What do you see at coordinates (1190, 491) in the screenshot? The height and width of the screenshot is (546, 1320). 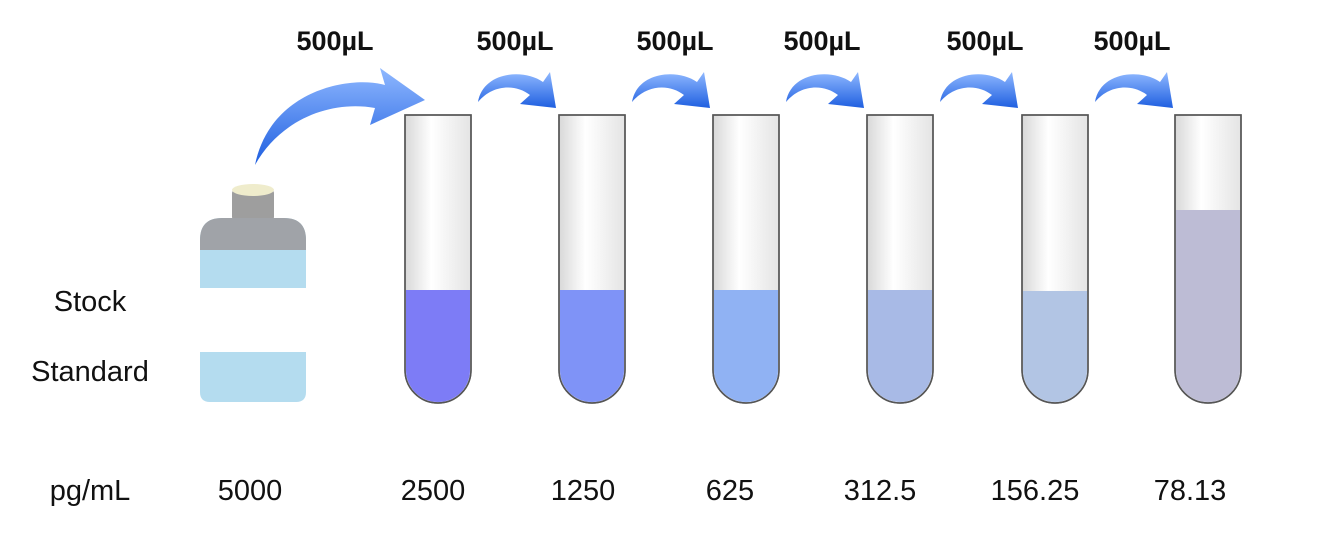 I see `concentration: 78.13` at bounding box center [1190, 491].